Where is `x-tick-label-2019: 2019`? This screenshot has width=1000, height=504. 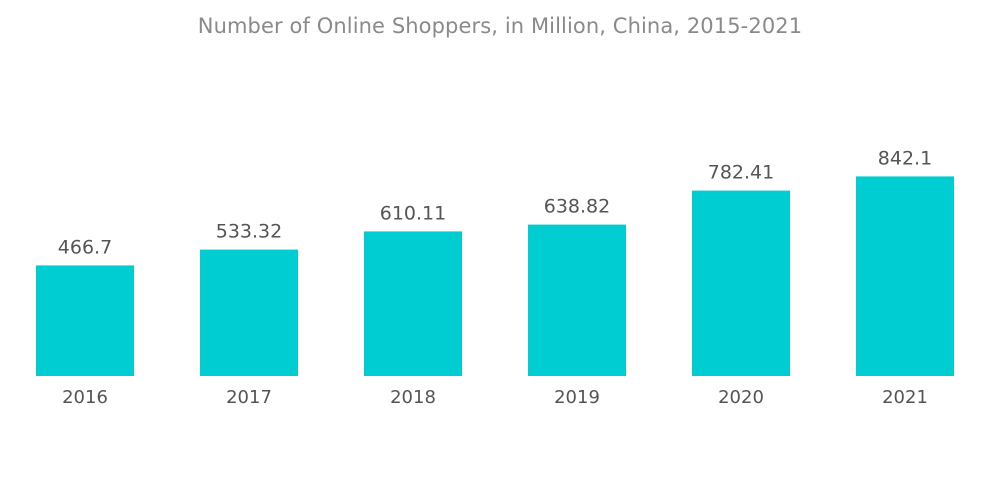
x-tick-label-2019: 2019 is located at coordinates (577, 397).